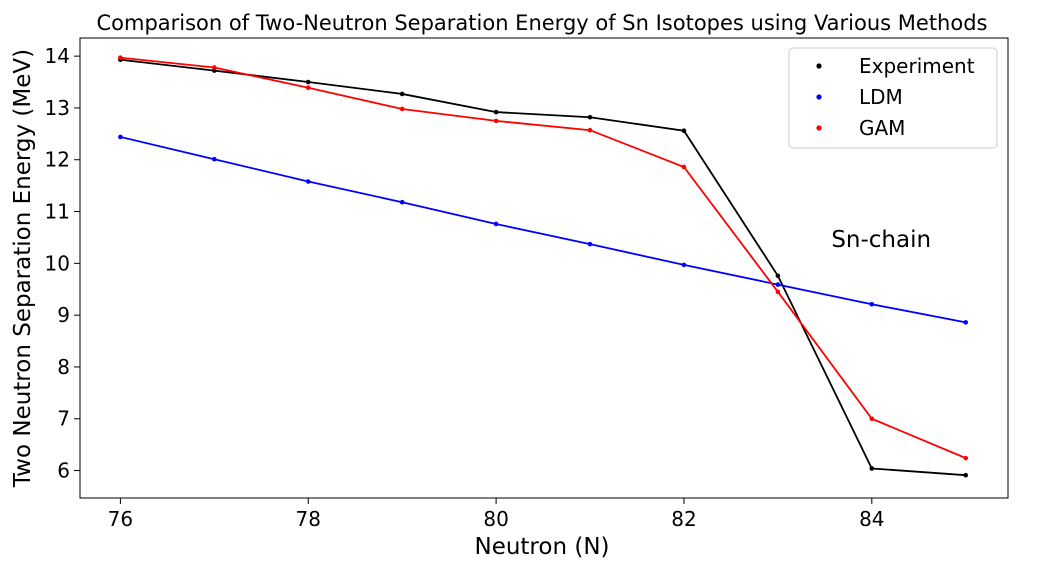 The width and height of the screenshot is (1054, 568). What do you see at coordinates (541, 547) in the screenshot?
I see `x-axis-title: Neutron (N)` at bounding box center [541, 547].